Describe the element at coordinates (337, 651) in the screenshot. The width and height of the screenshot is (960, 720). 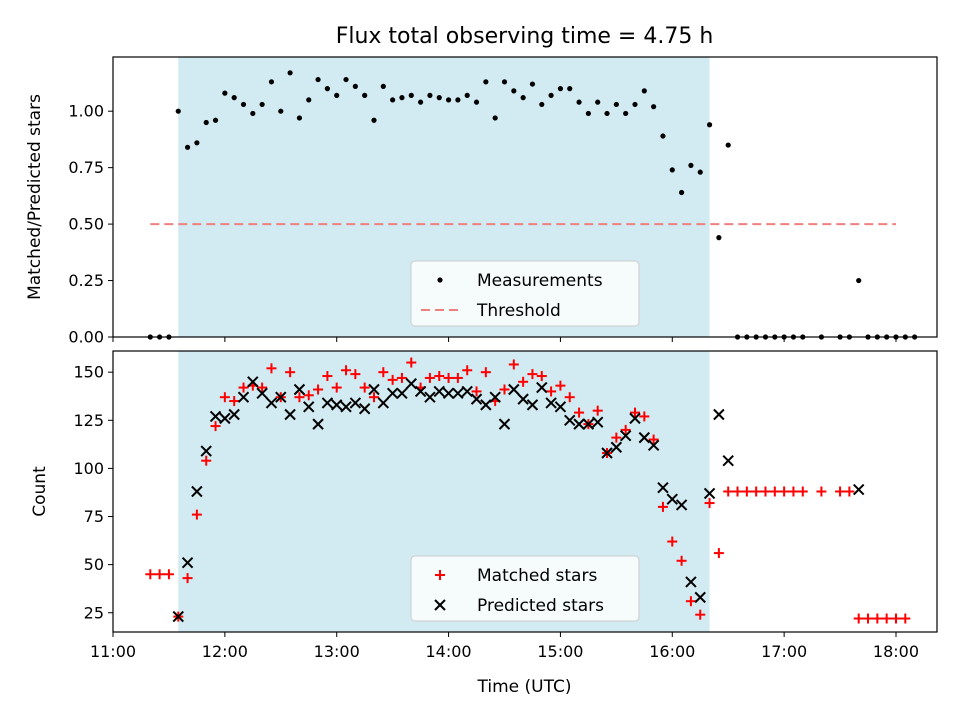
I see `x-tick-label: 13:00` at that location.